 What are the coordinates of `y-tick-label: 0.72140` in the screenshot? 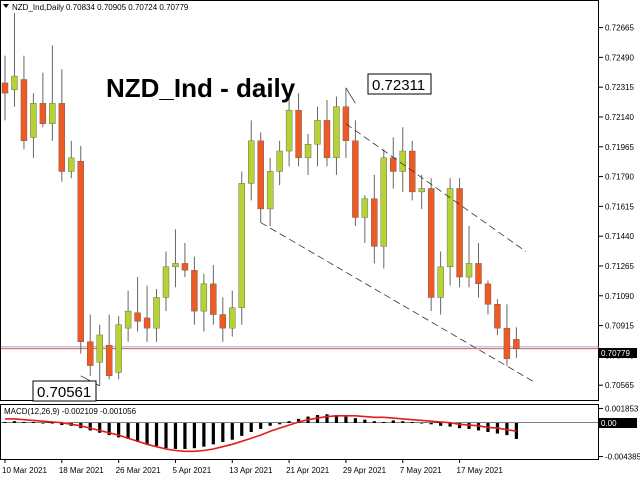 It's located at (619, 117).